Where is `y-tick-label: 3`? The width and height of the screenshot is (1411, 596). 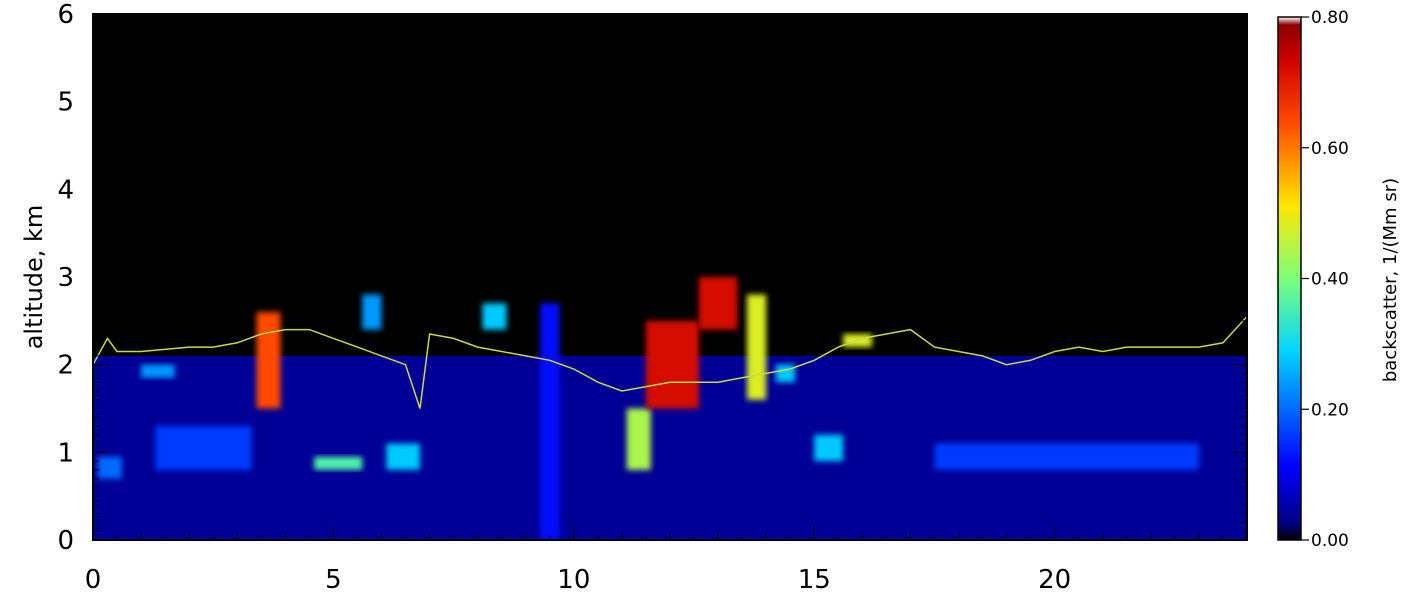
y-tick-label: 3 is located at coordinates (65, 278).